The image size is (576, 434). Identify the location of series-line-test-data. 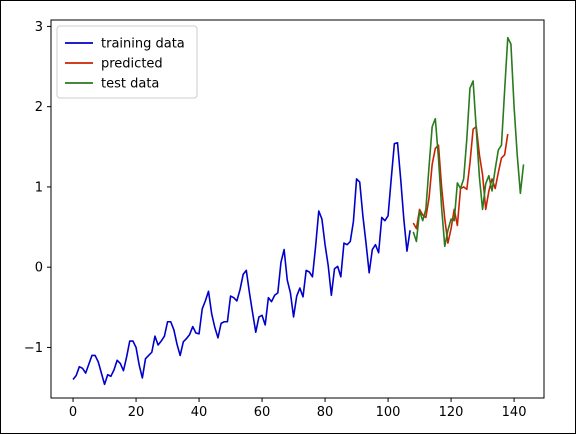
(468, 142).